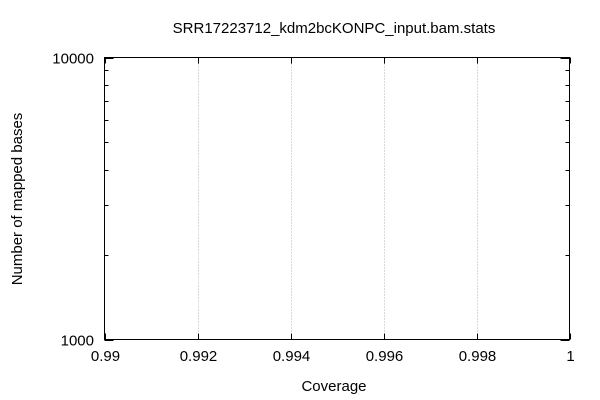 The image size is (600, 400). Describe the element at coordinates (333, 386) in the screenshot. I see `x-axis-label: Coverage` at that location.